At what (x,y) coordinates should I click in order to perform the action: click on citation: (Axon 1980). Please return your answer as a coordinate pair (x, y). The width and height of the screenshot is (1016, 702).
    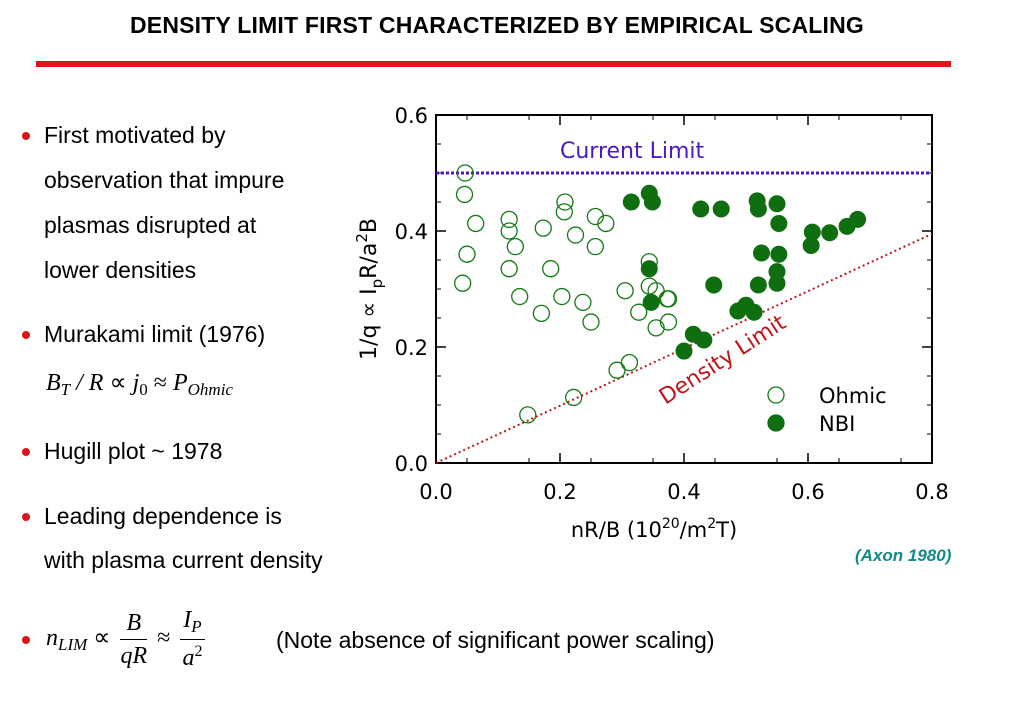
    Looking at the image, I should click on (903, 555).